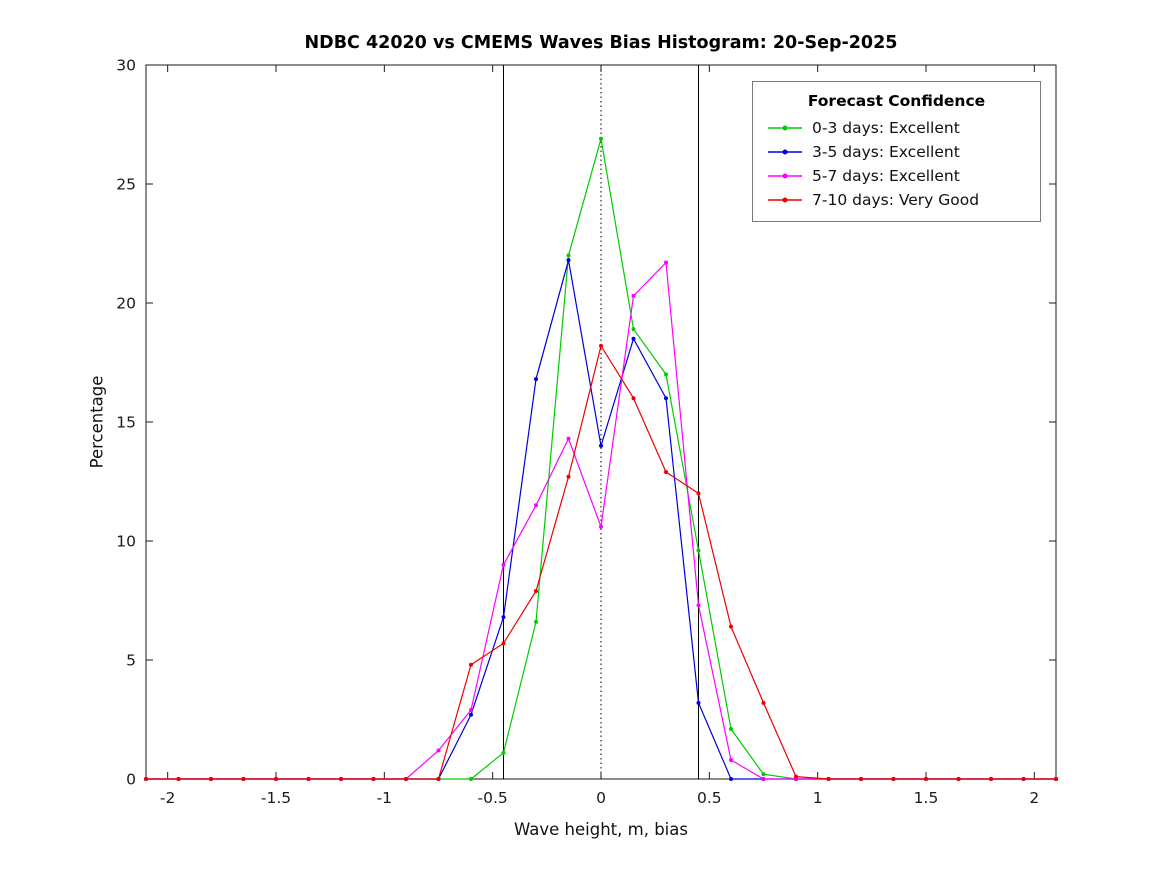  I want to click on legend-item-0: 0-3 days: Excellent, so click(896, 128).